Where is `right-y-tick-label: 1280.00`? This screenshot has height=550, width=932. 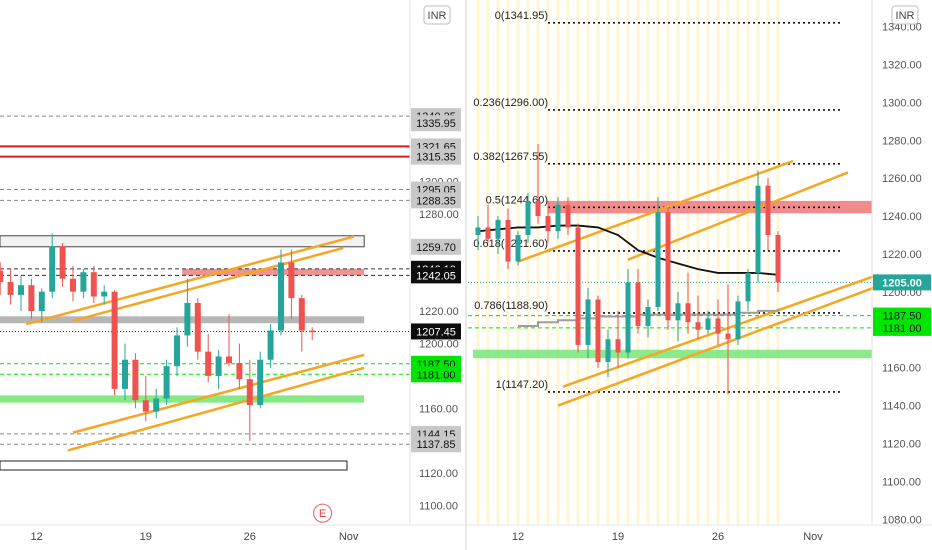 right-y-tick-label: 1280.00 is located at coordinates (902, 141).